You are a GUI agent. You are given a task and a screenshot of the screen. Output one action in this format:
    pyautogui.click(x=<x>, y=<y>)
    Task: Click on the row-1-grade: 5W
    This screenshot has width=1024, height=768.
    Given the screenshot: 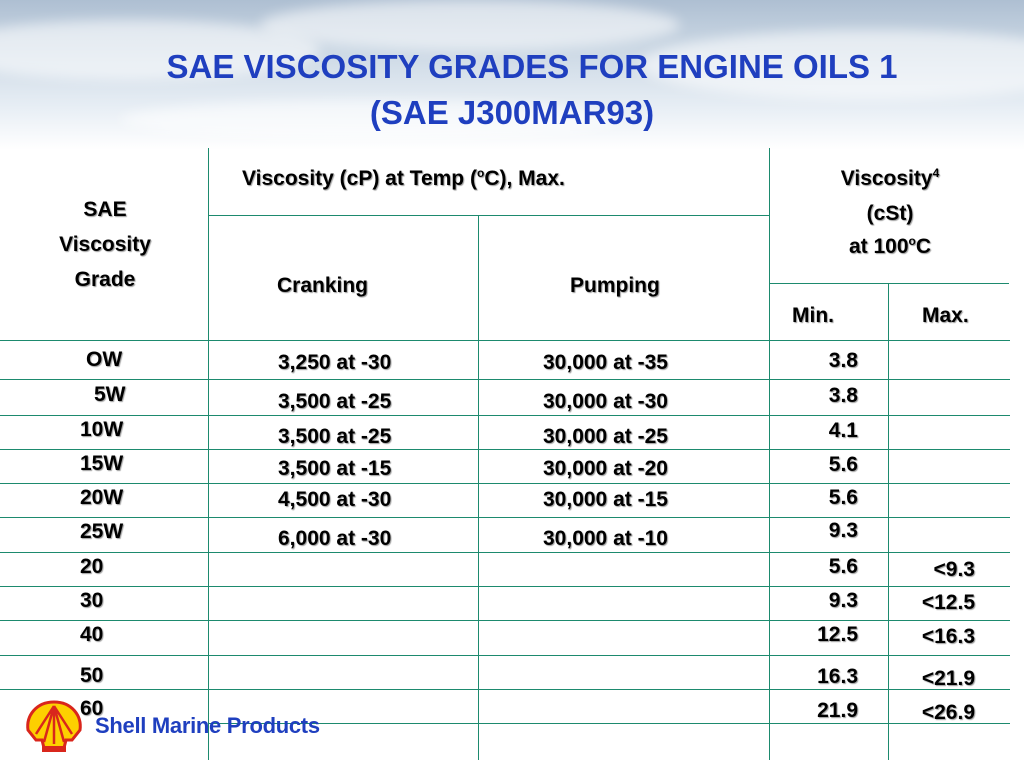 What is the action you would take?
    pyautogui.click(x=110, y=394)
    